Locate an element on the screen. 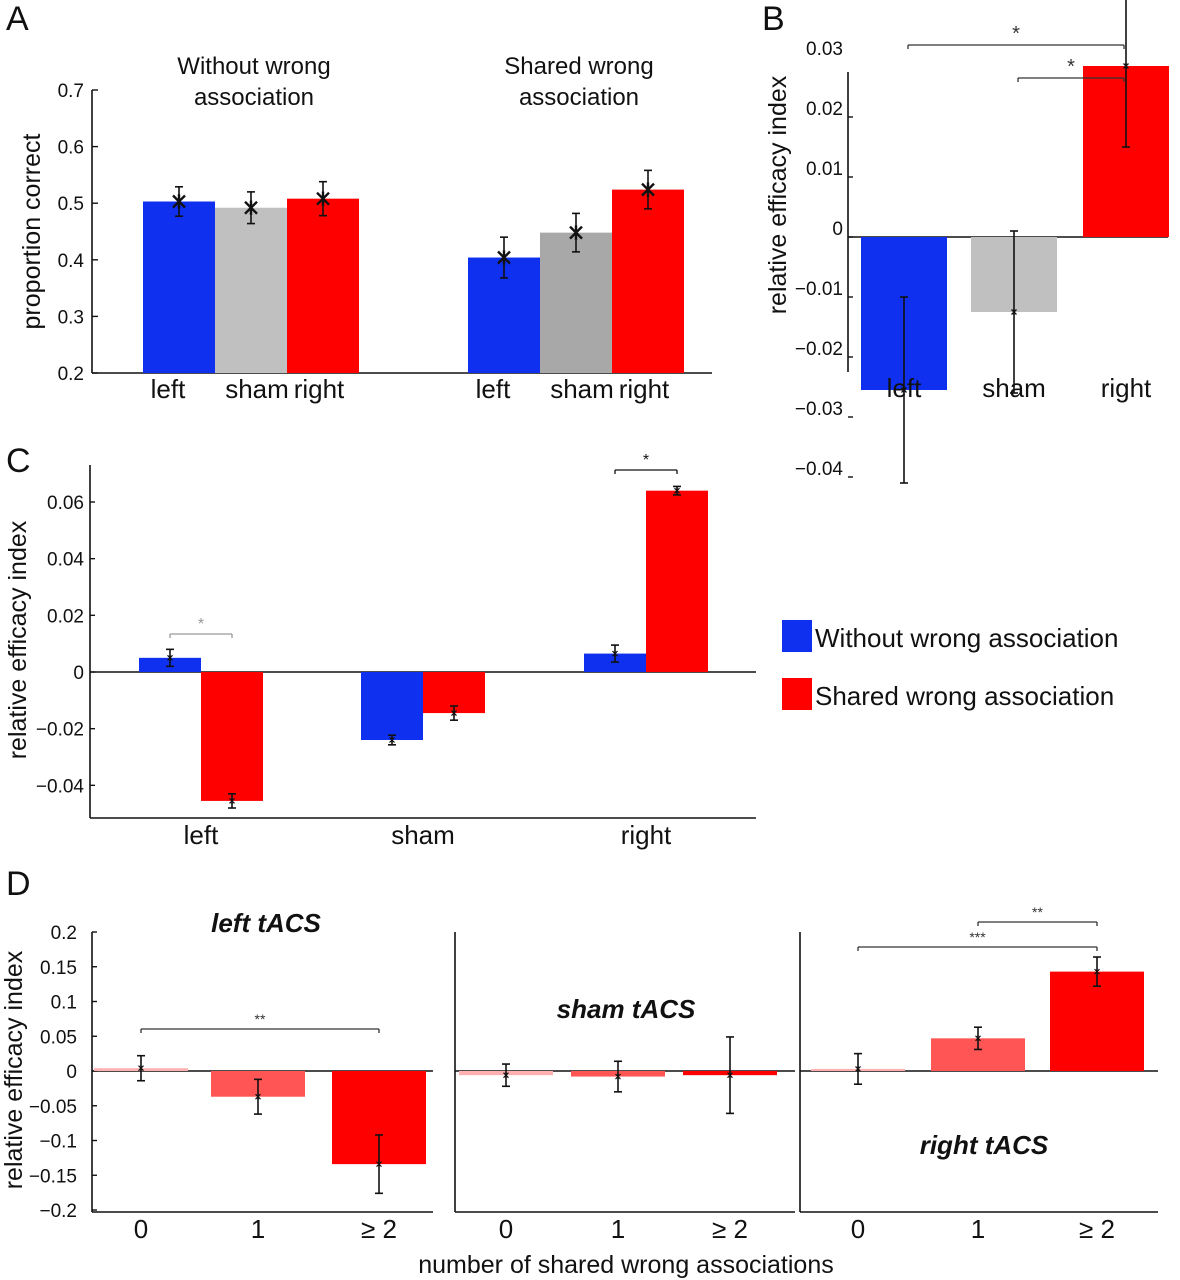 Image resolution: width=1180 pixels, height=1280 pixels. legend-entry: Shared wrong association is located at coordinates (964, 696).